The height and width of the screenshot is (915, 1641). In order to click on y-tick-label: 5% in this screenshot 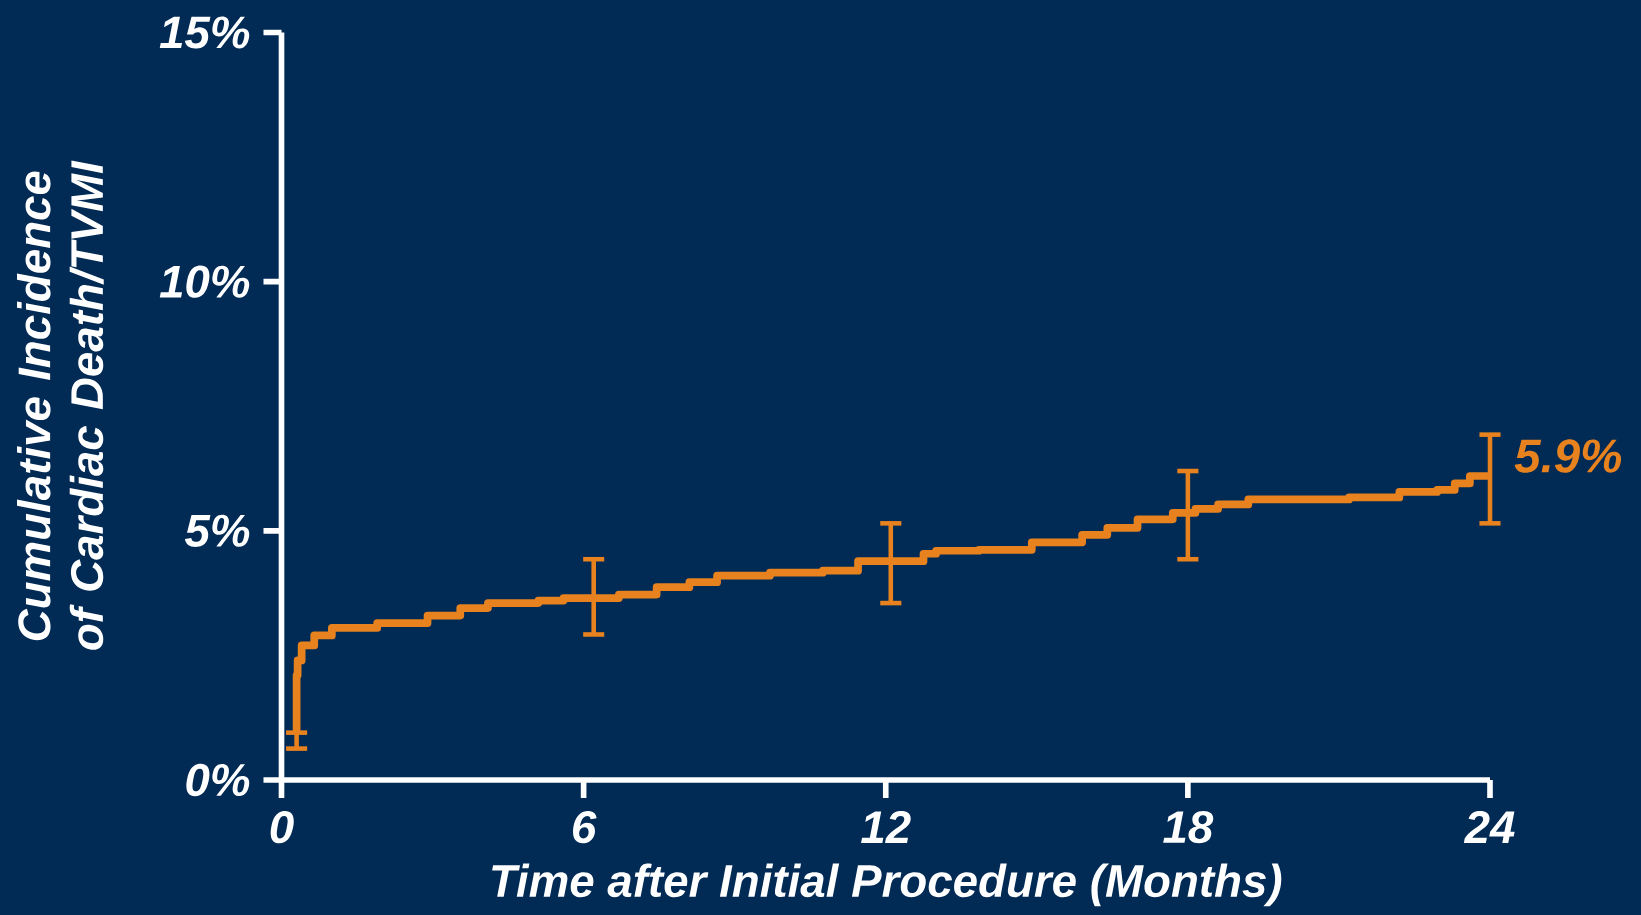, I will do `click(217, 530)`.